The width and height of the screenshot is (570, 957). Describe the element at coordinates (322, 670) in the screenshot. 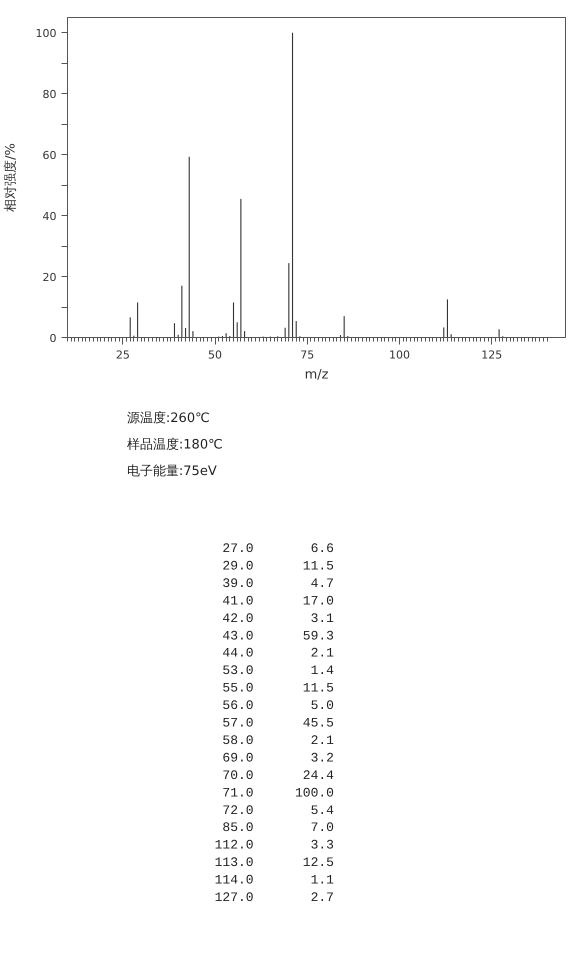

I see `text: 1.4` at that location.